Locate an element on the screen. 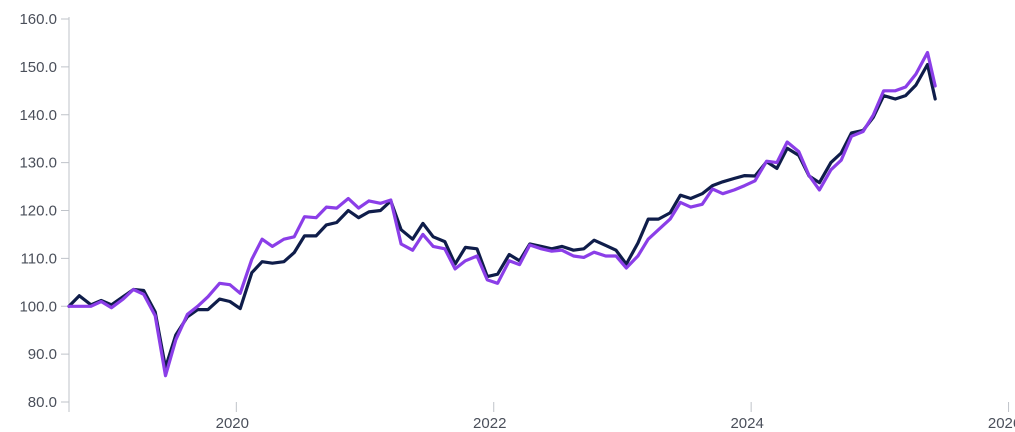  y-tick-label: 100.0 is located at coordinates (38, 306).